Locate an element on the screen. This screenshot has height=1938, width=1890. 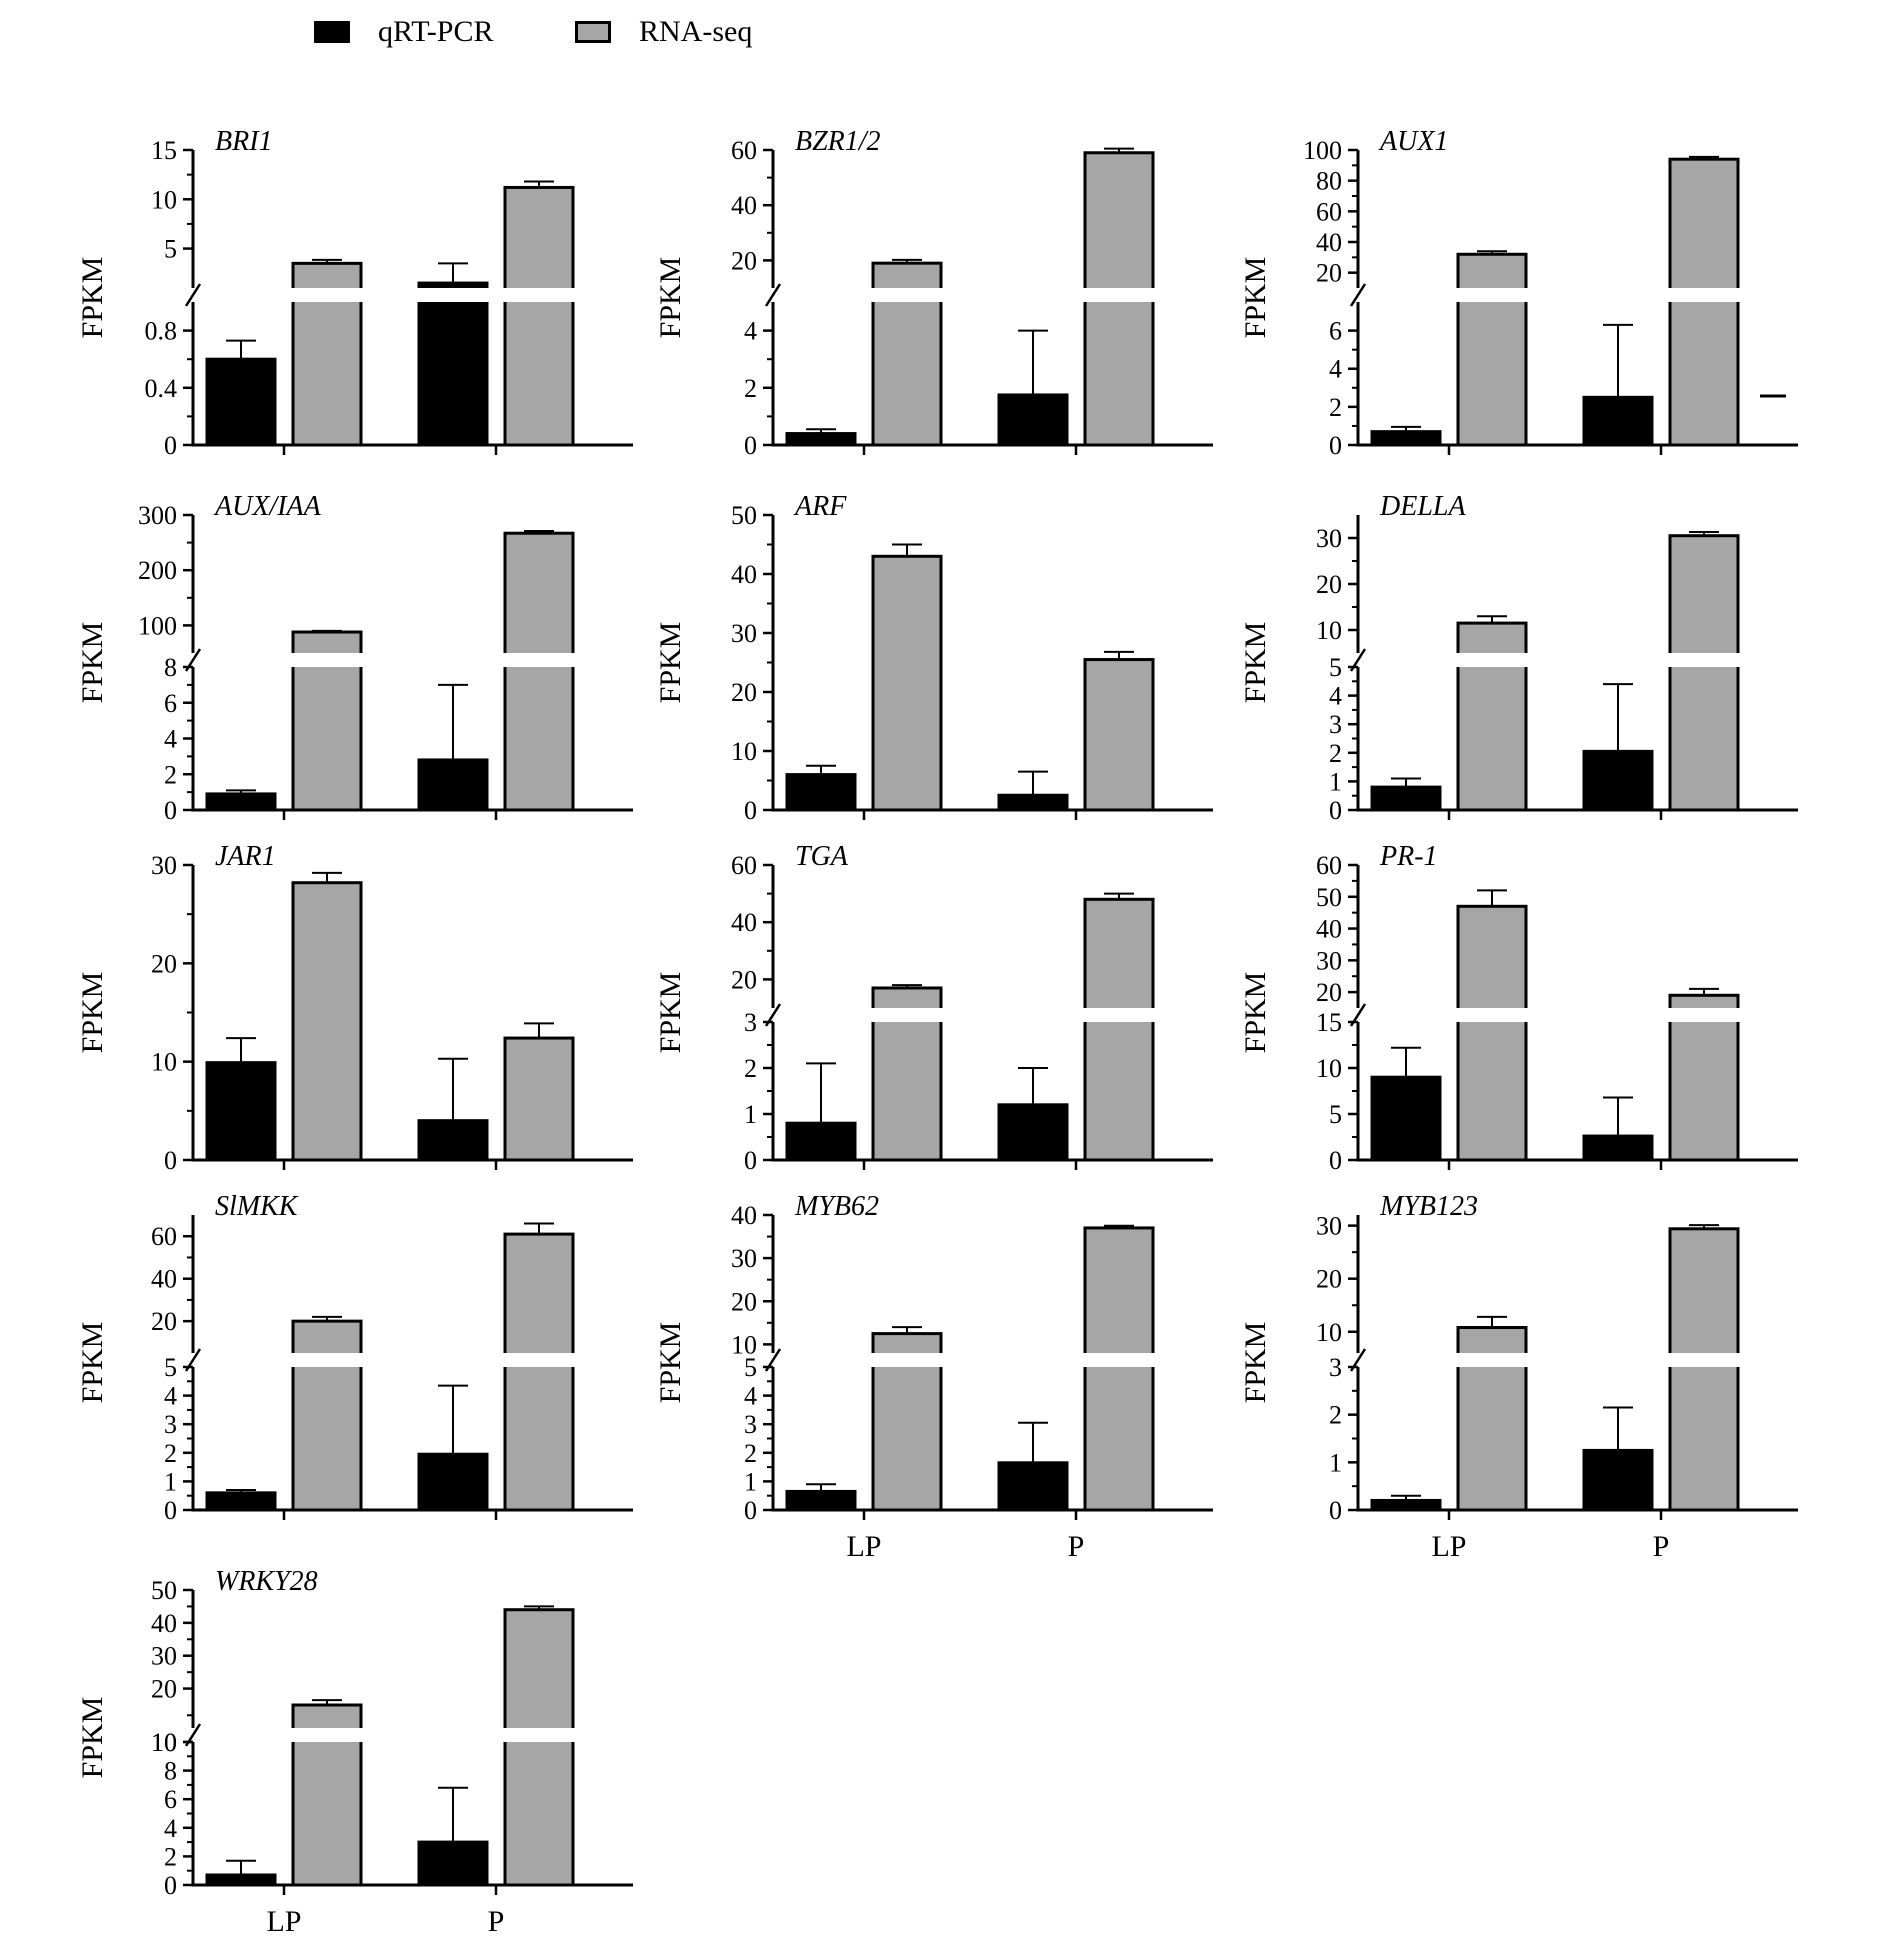
gene-name: TGA is located at coordinates (822, 856).